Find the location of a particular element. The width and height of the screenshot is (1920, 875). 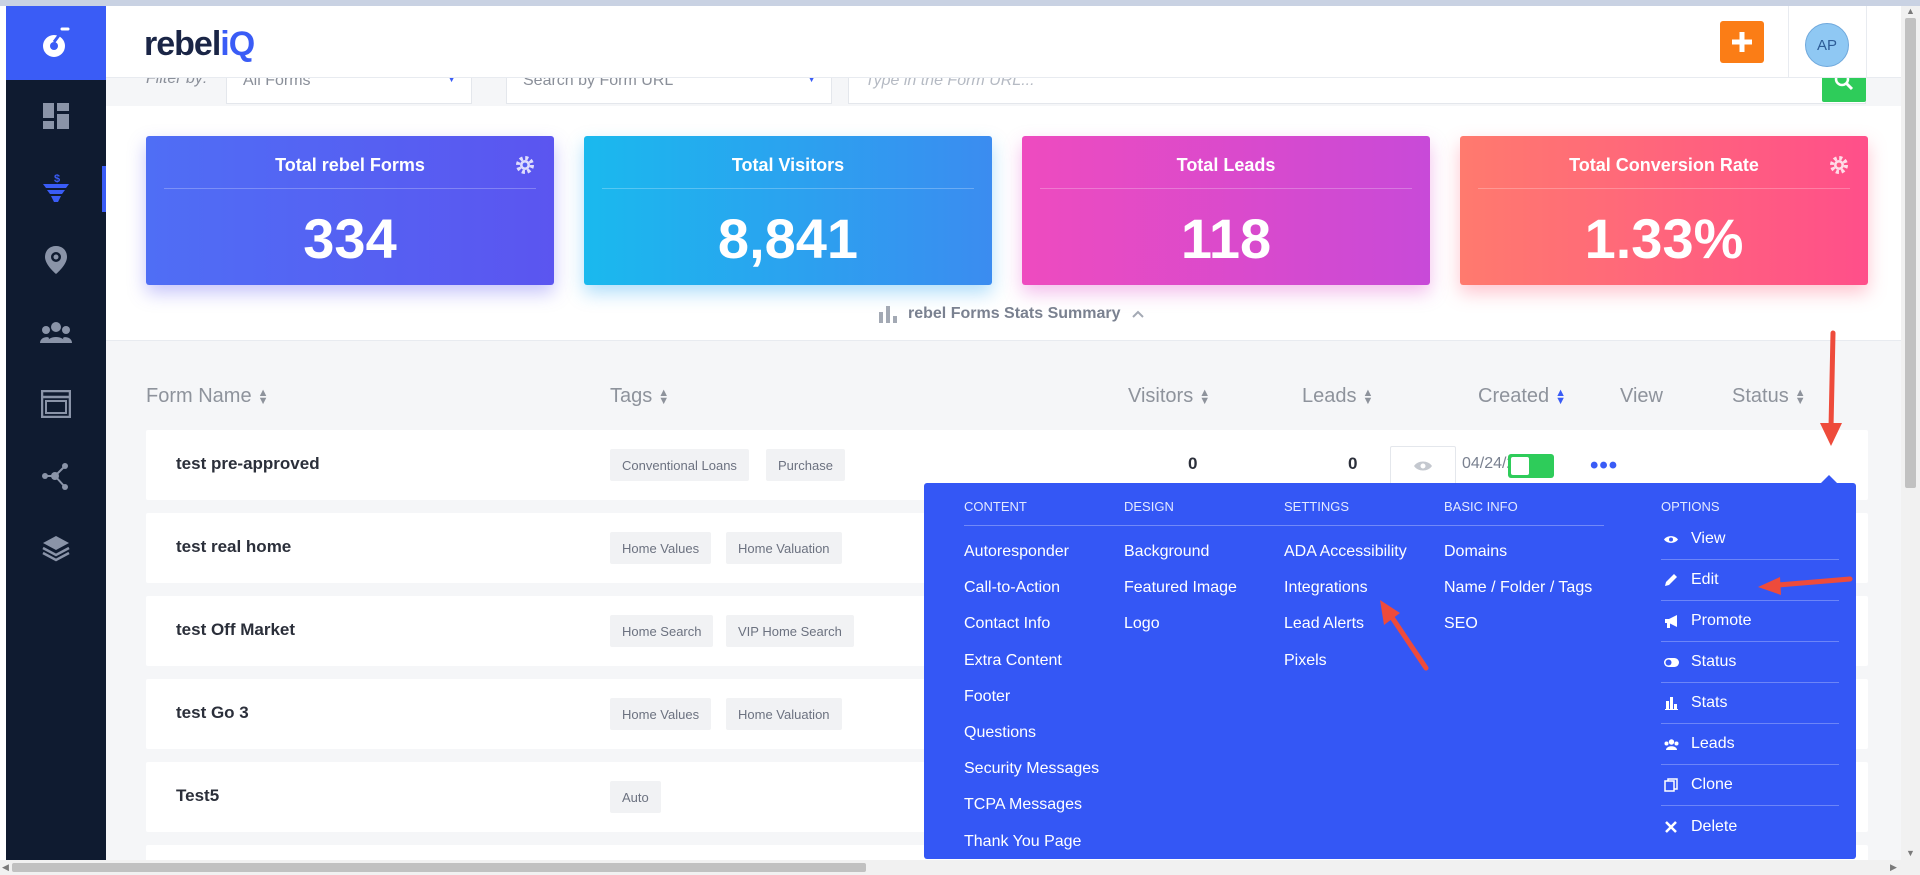

menu-item-tcpa-messages: TCPA Messages is located at coordinates (1023, 805).